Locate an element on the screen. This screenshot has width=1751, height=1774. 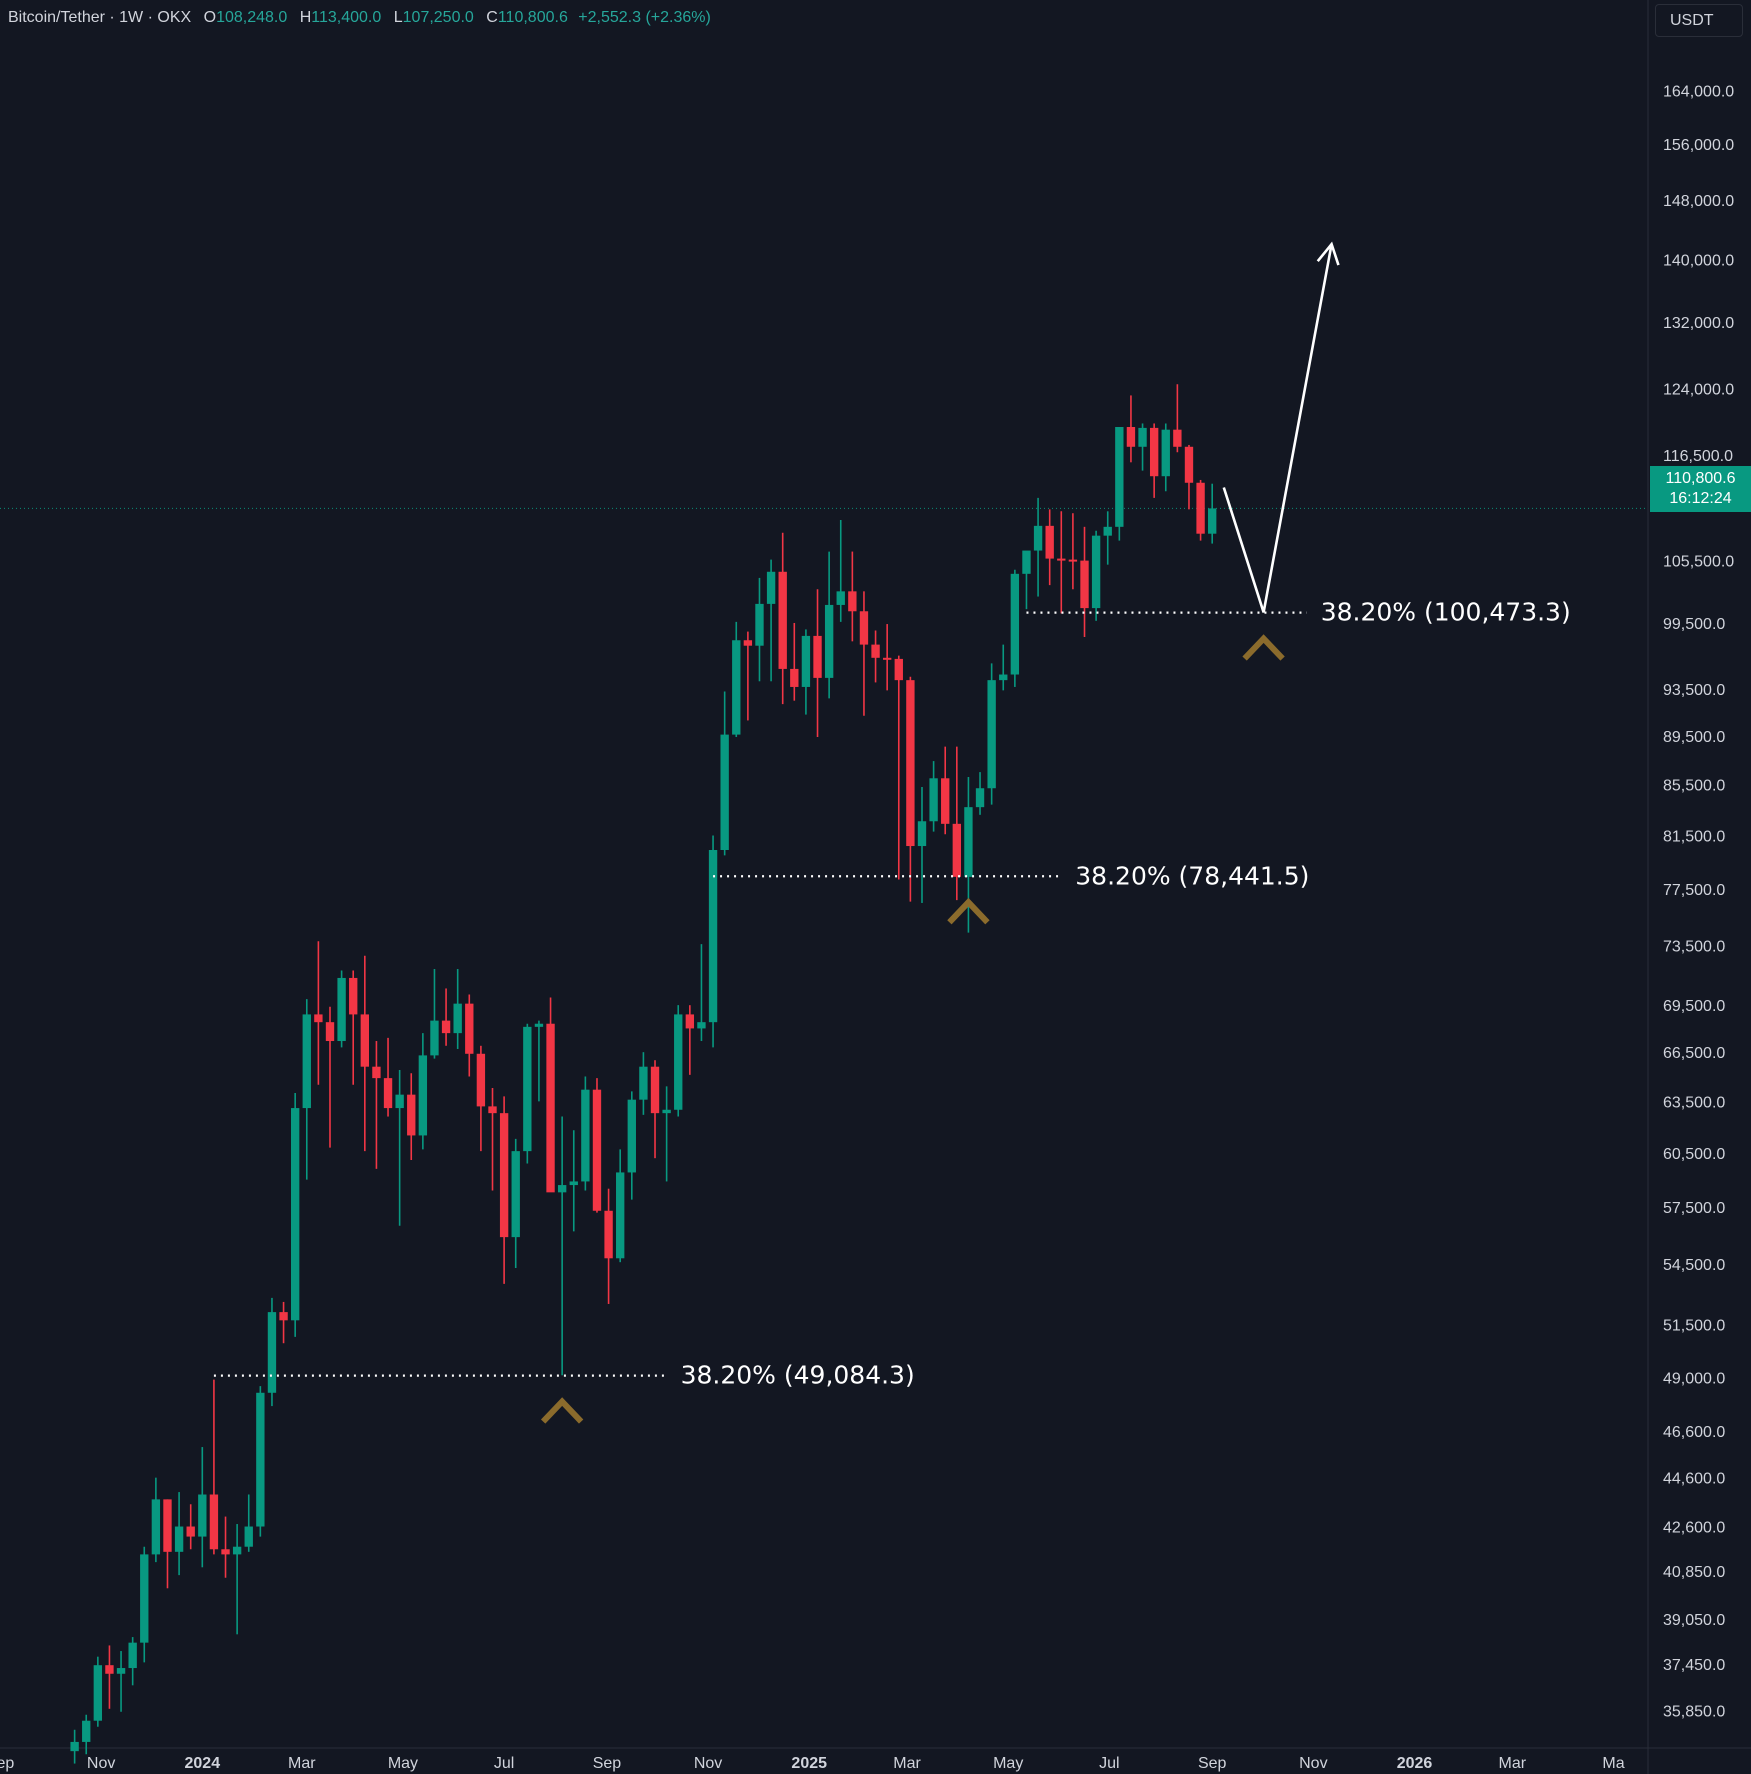
close-value: 110,800.6 is located at coordinates (532, 17).